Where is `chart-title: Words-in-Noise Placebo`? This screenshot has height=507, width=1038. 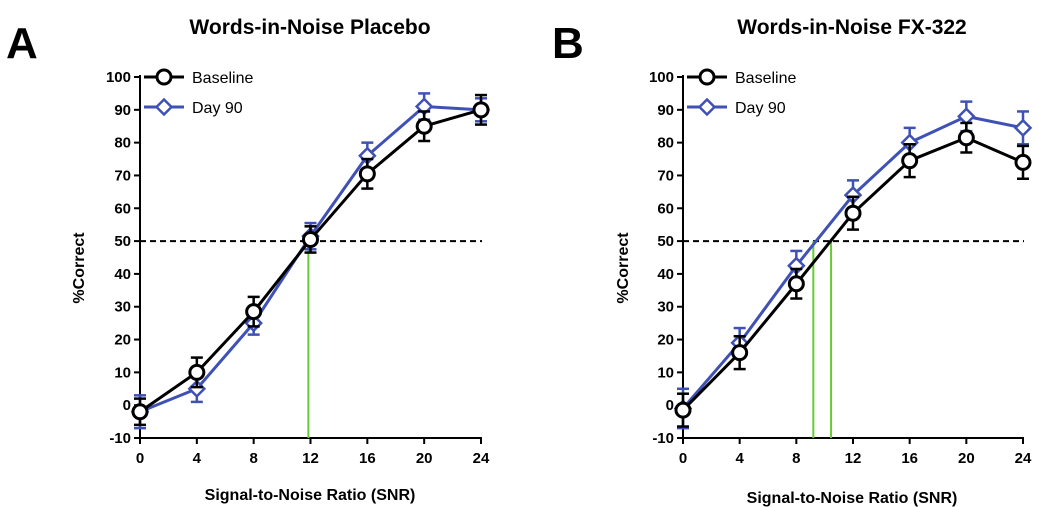
chart-title: Words-in-Noise Placebo is located at coordinates (309, 27).